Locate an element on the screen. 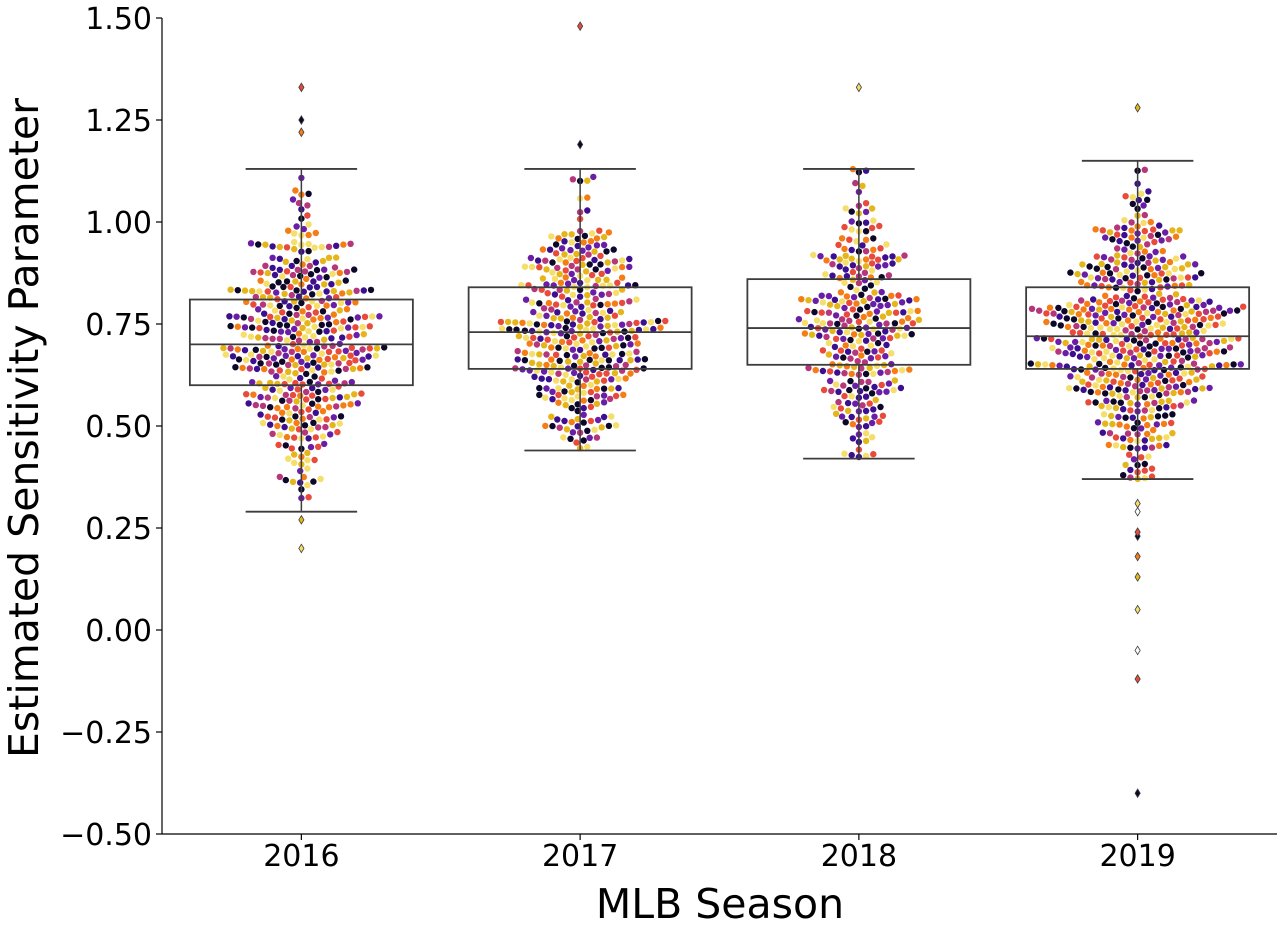 This screenshot has width=1285, height=933. outlier-marker is located at coordinates (301, 120).